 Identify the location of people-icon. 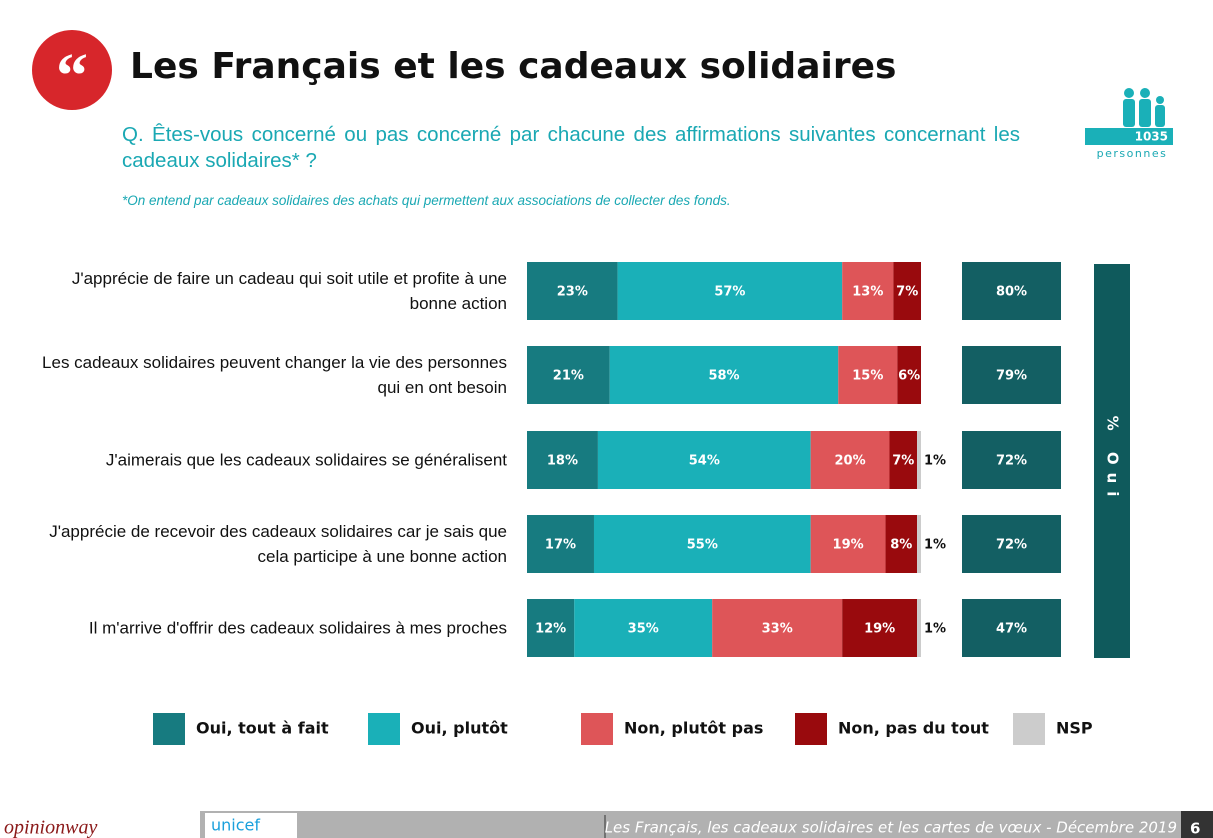
(1144, 107).